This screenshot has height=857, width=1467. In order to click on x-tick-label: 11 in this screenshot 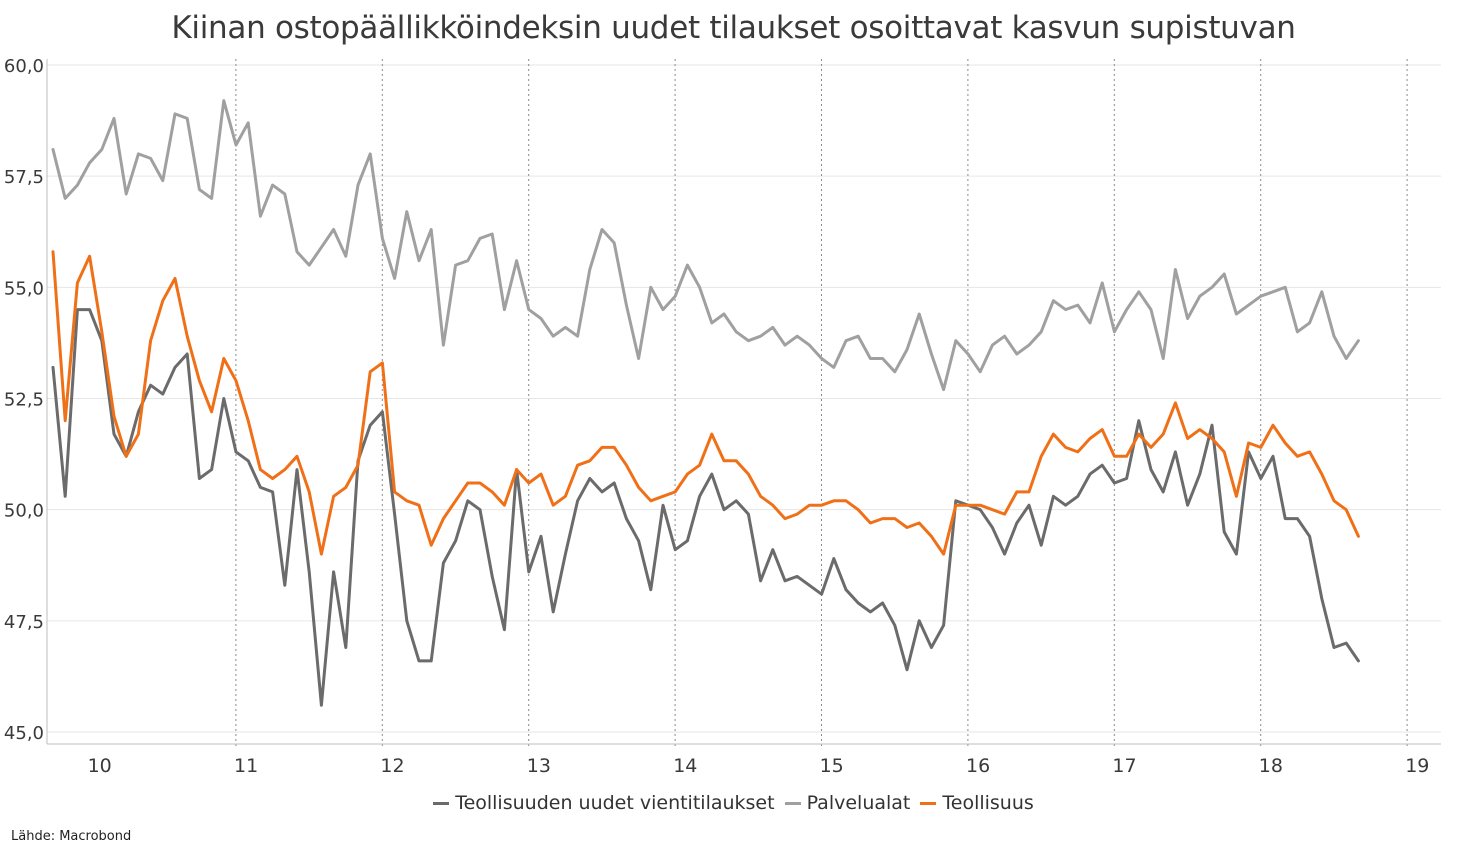, I will do `click(246, 766)`.